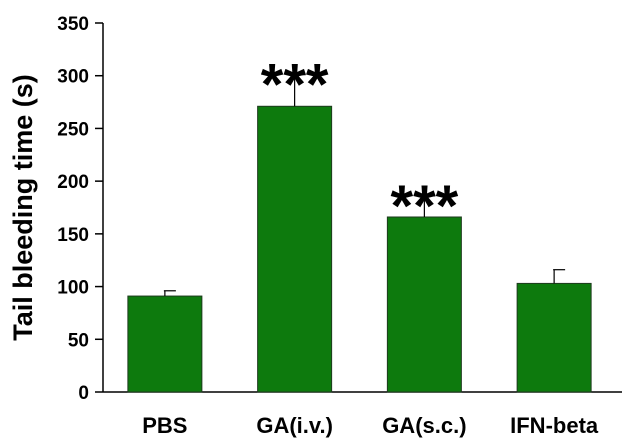  I want to click on y-tick-label: 150, so click(73, 235).